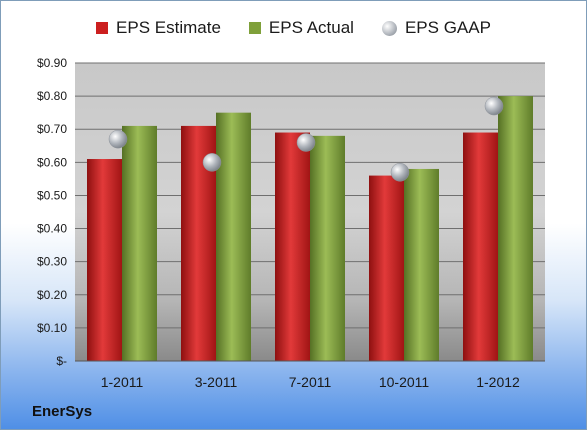 Image resolution: width=587 pixels, height=430 pixels. I want to click on company-name: EnerSys, so click(62, 411).